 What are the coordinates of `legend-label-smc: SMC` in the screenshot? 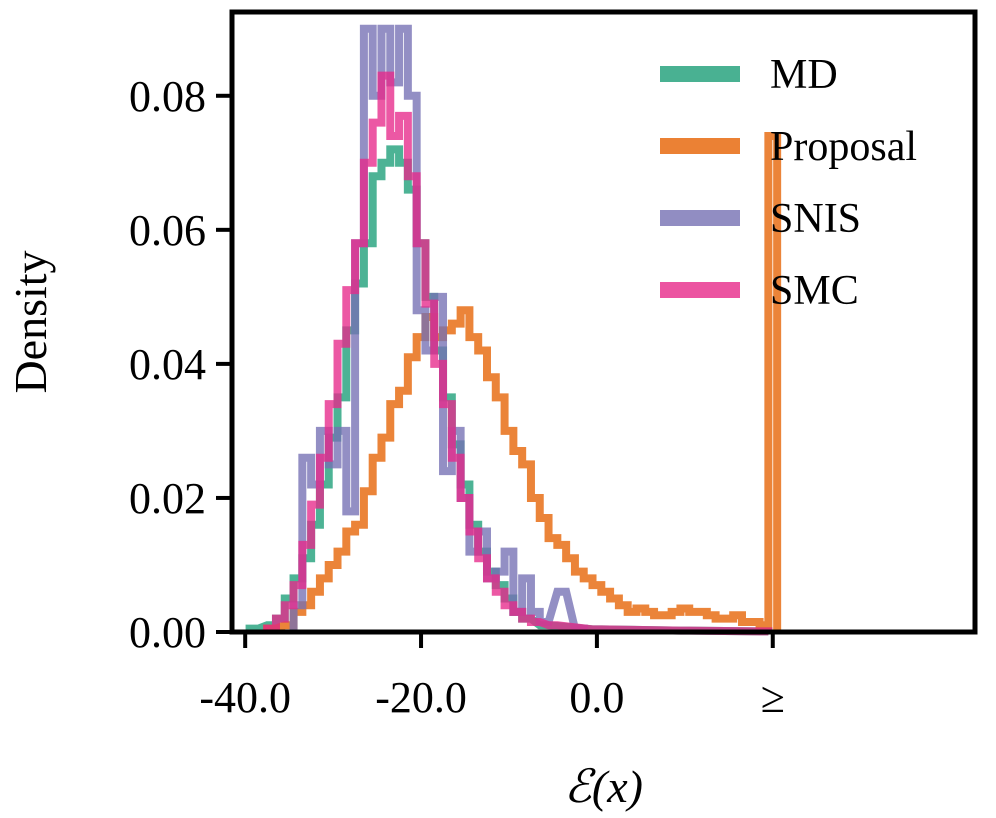 It's located at (814, 291).